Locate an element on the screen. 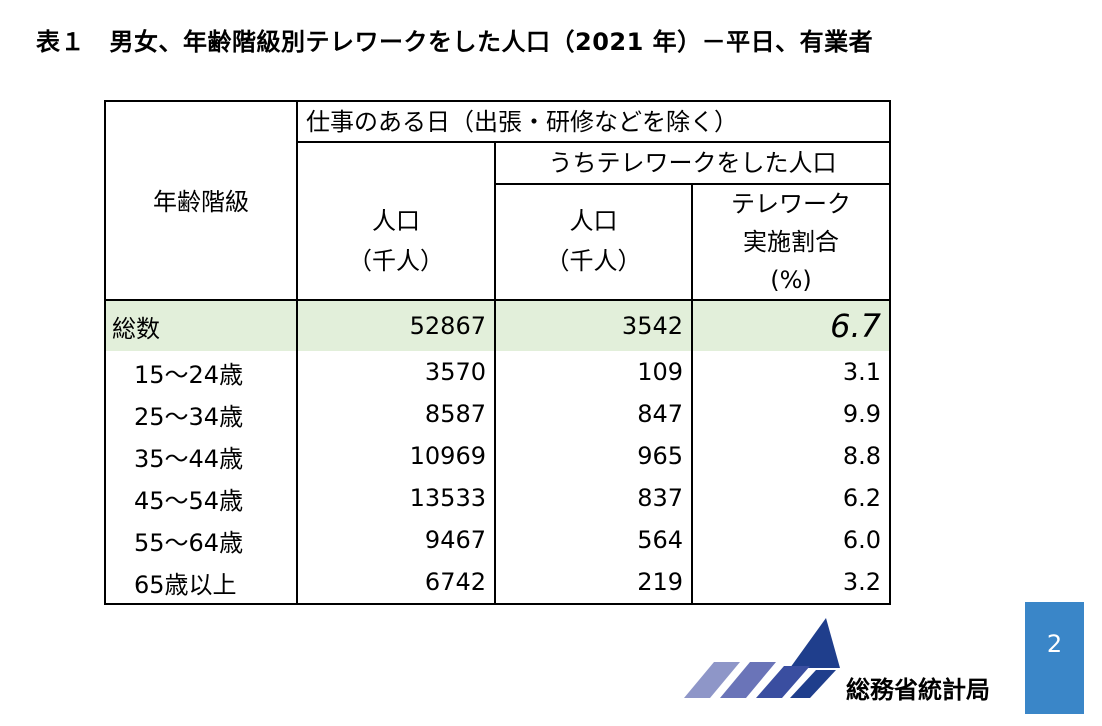  header-cell: 仕事のある日（出張・研修などを除く） is located at coordinates (593, 121).